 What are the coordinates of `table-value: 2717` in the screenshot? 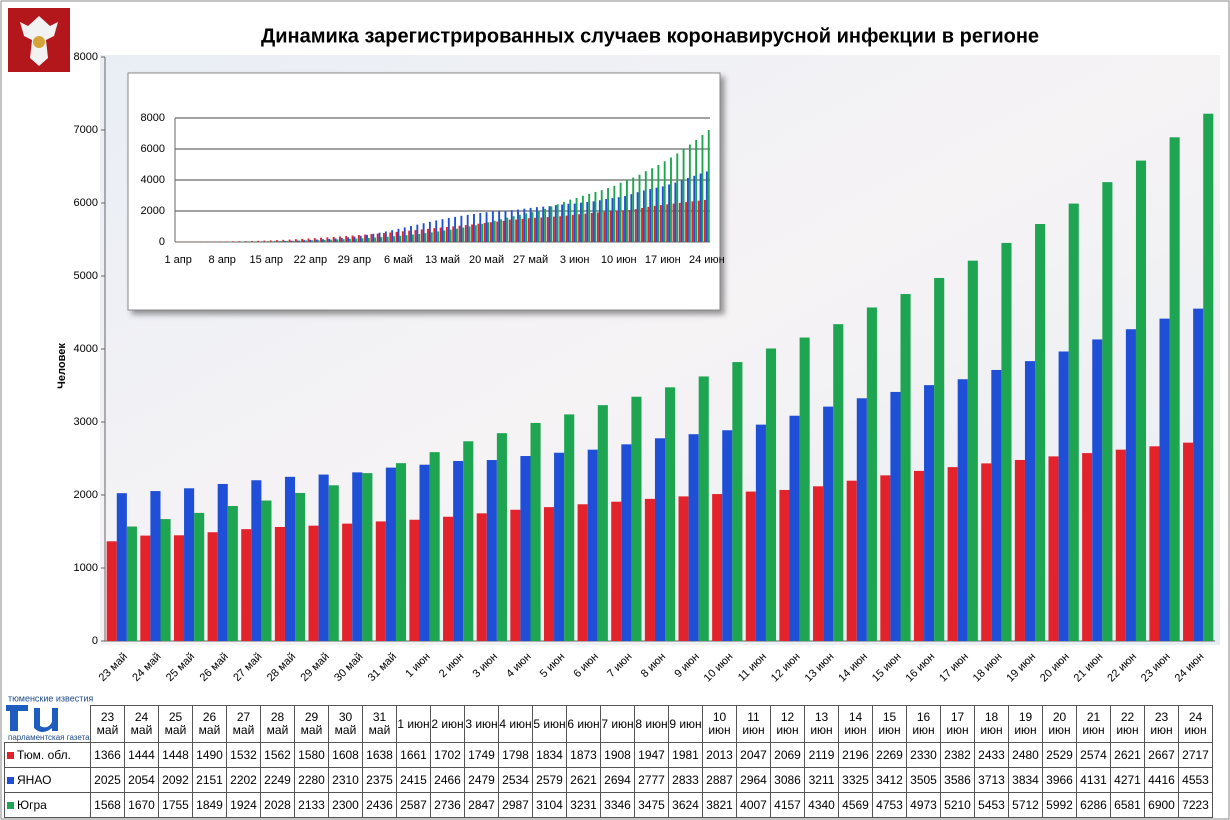 It's located at (1195, 755).